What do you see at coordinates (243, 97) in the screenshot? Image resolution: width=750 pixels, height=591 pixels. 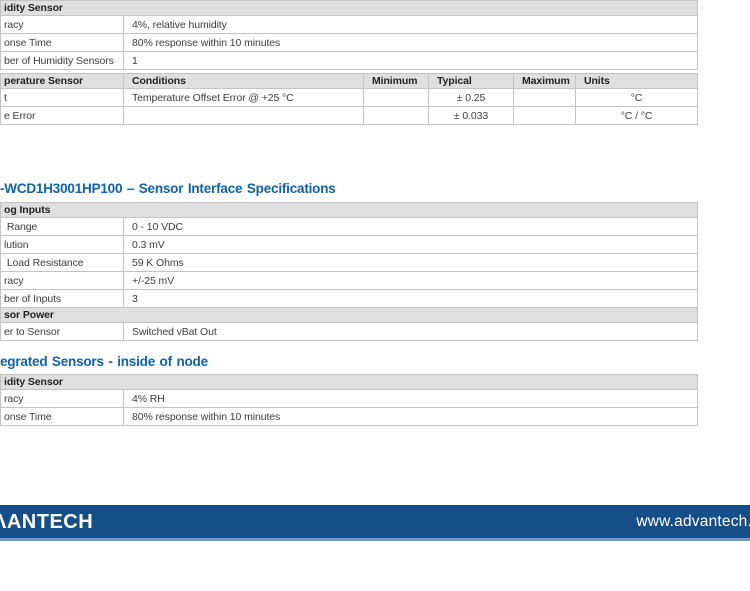 I see `conditions-cell: Temperature Offset Error @ +25 °C` at bounding box center [243, 97].